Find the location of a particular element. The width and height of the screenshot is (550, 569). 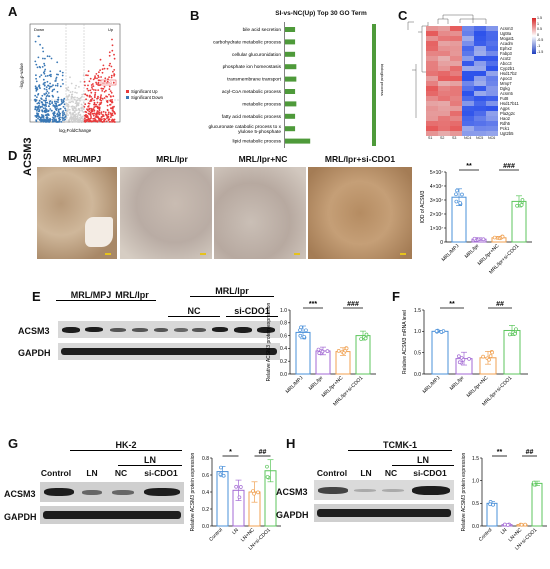

heatmap-gene-label: Ephx2 is located at coordinates (506, 48).